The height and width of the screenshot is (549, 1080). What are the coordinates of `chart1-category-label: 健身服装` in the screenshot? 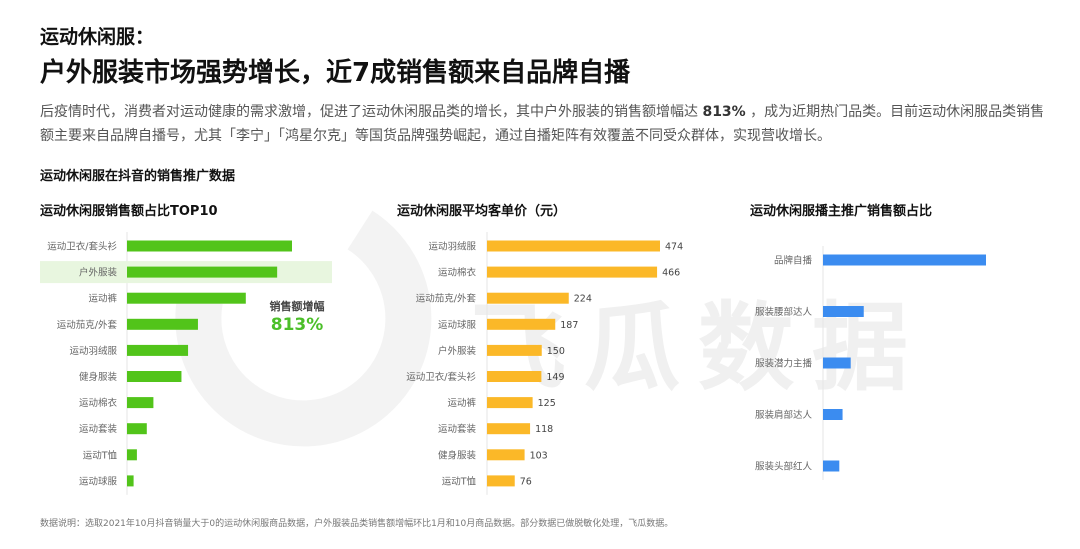 It's located at (98, 377).